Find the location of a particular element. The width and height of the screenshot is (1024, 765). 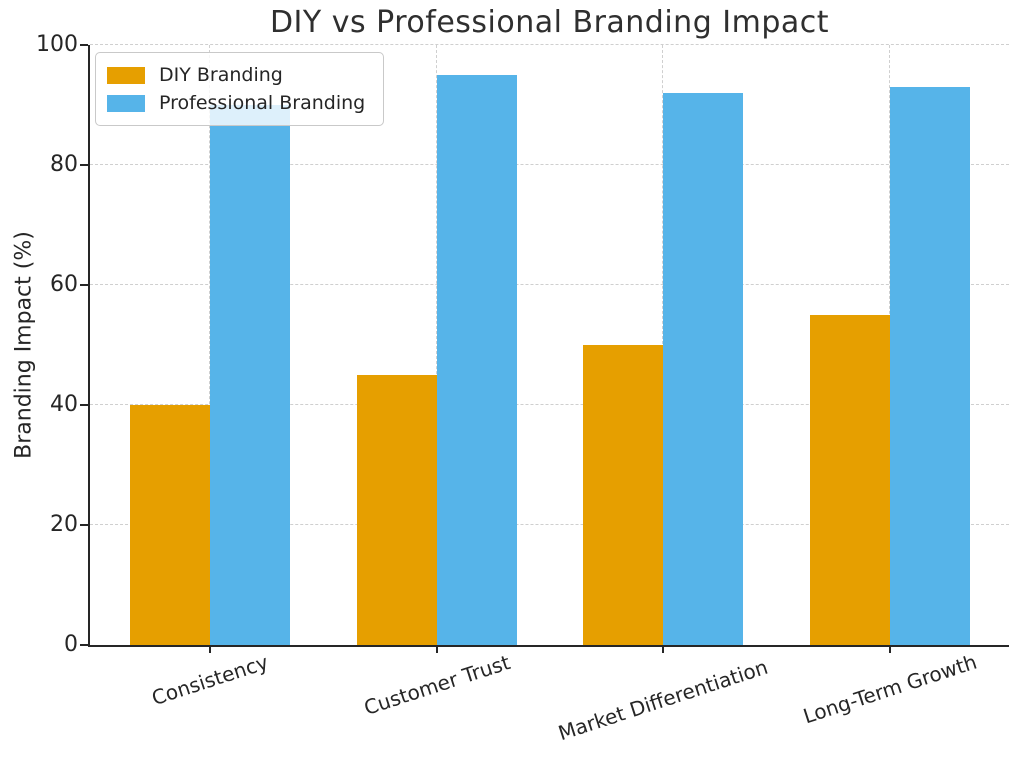

legend-row-diy-branding: DIY Branding is located at coordinates (236, 75).